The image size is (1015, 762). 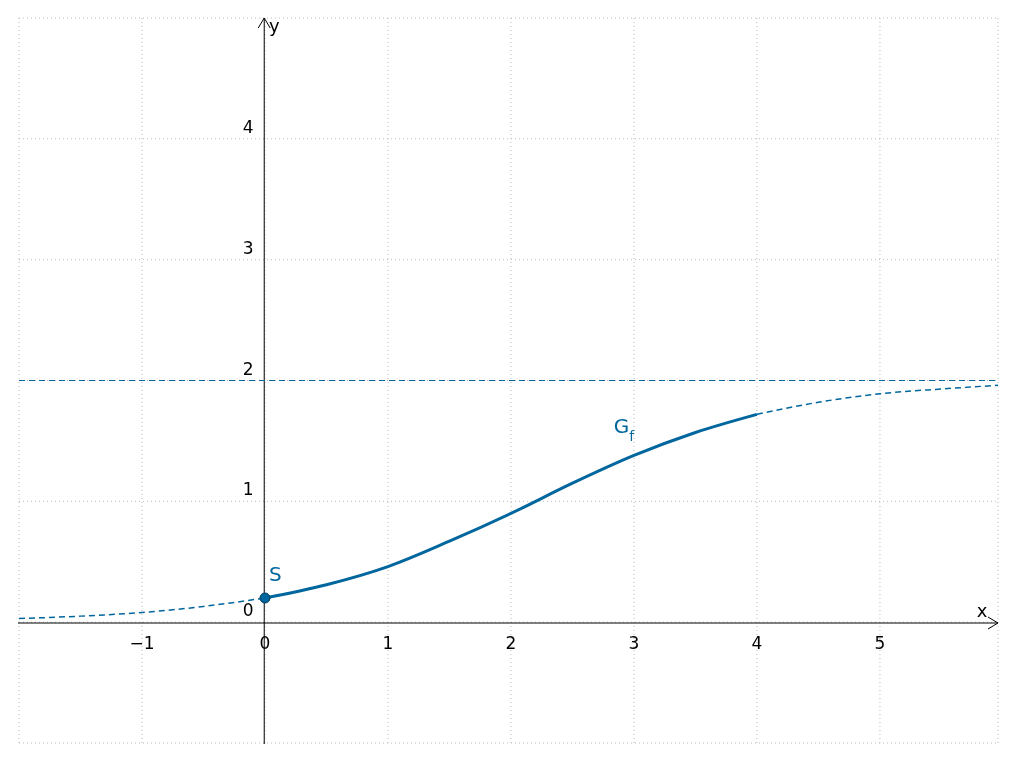 What do you see at coordinates (248, 489) in the screenshot?
I see `y-tick-label: 1` at bounding box center [248, 489].